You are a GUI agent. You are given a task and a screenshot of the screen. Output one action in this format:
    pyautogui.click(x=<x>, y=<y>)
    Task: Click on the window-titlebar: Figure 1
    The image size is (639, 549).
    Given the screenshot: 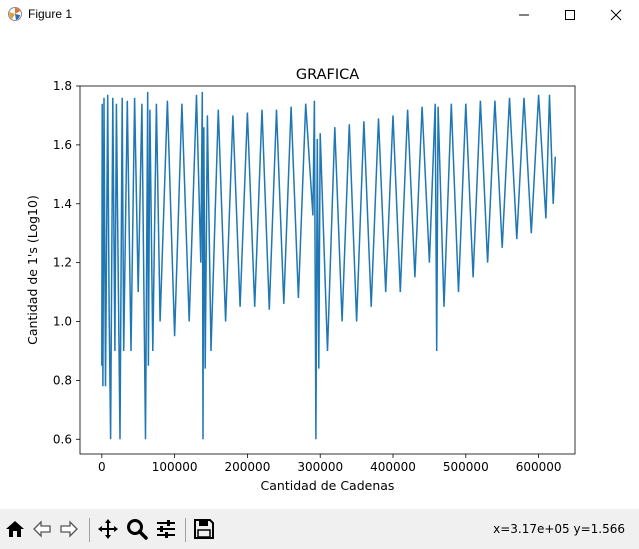 What is the action you would take?
    pyautogui.click(x=319, y=15)
    